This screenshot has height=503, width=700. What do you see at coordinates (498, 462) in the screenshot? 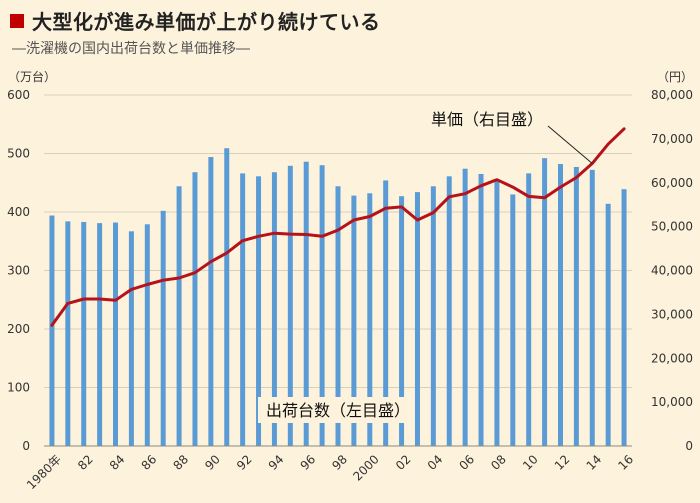
I see `x-tick-label: 08` at bounding box center [498, 462].